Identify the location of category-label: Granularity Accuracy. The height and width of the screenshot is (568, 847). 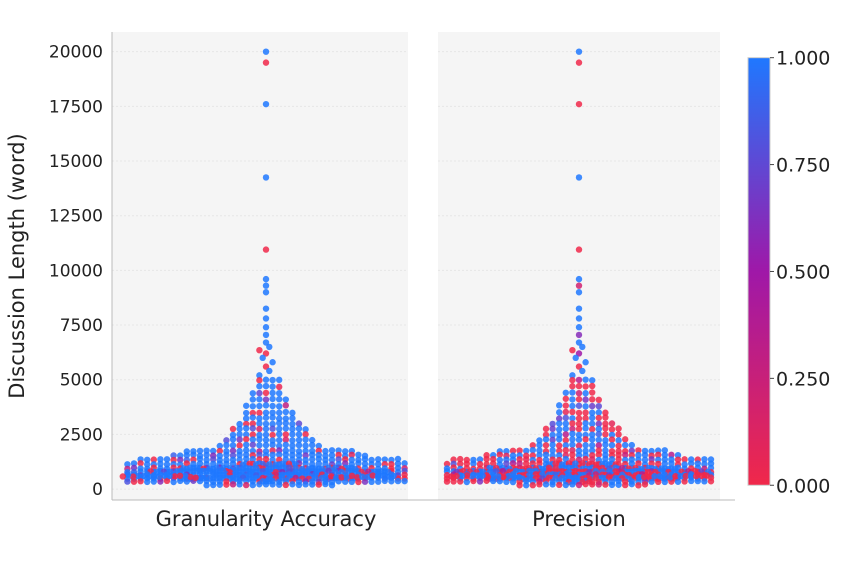
(266, 519).